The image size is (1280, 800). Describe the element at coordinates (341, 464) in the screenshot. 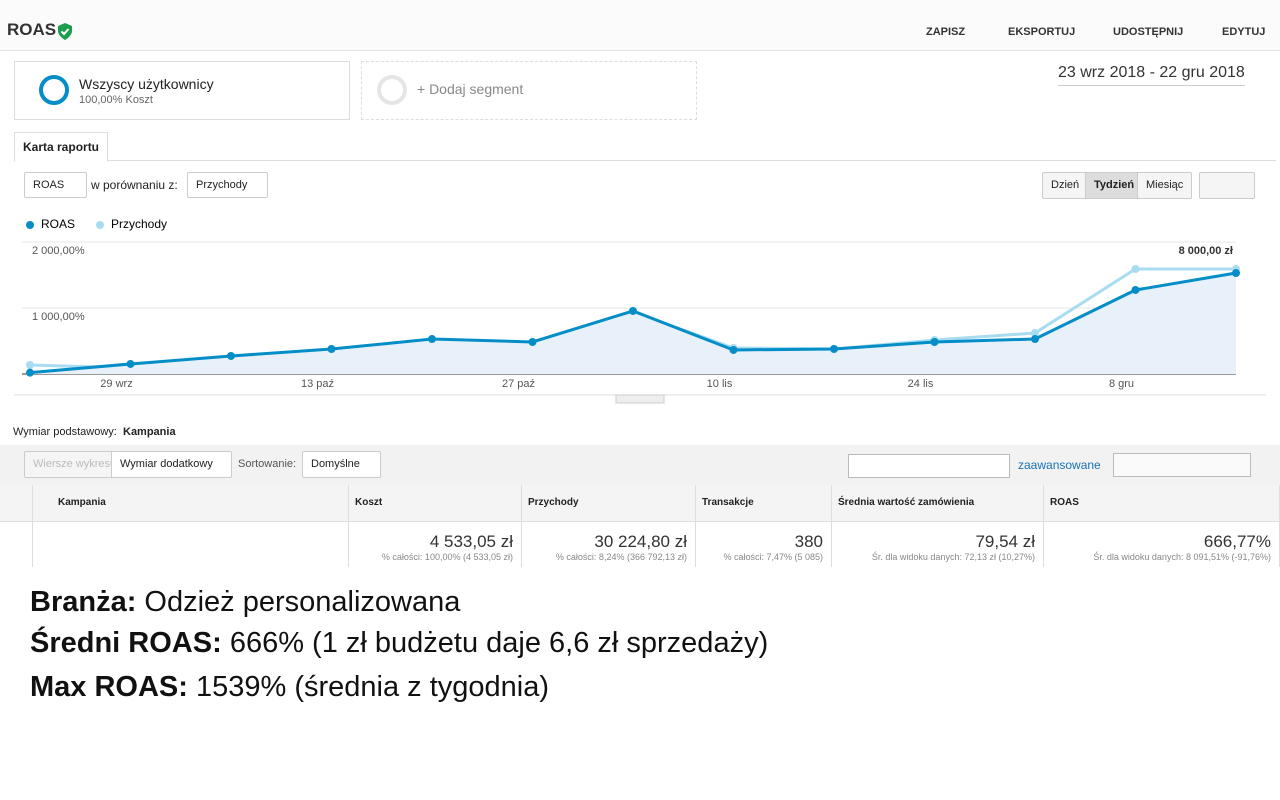

I see `sort-select: Domyślne` at that location.